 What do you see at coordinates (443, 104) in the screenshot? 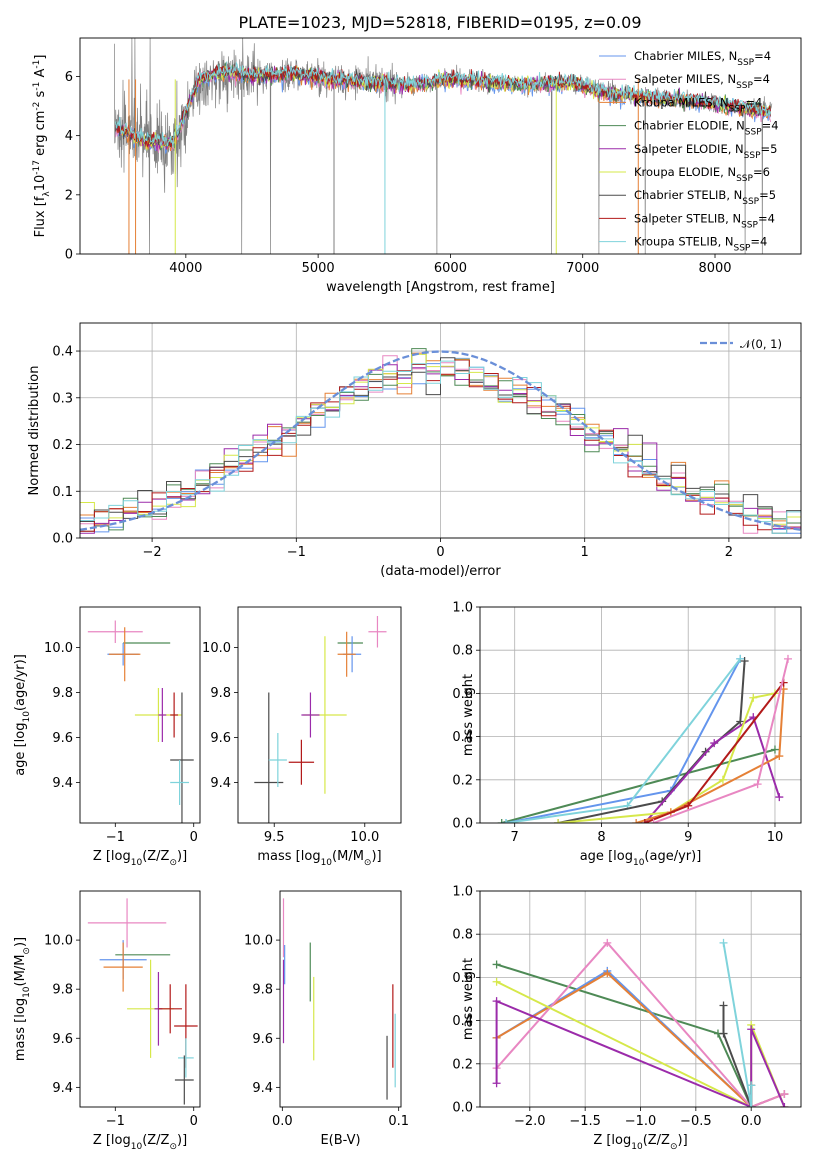
I see `model-spectrum-line` at bounding box center [443, 104].